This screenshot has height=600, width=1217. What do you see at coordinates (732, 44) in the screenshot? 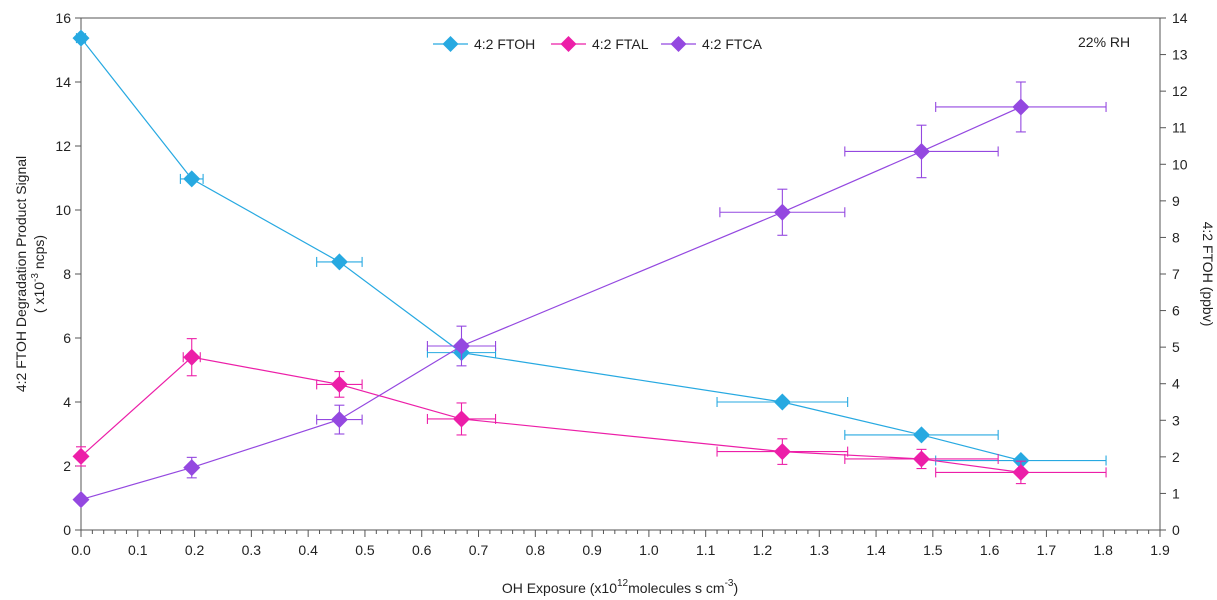
I see `legend-label-ftca: 4:2 FTCA` at bounding box center [732, 44].